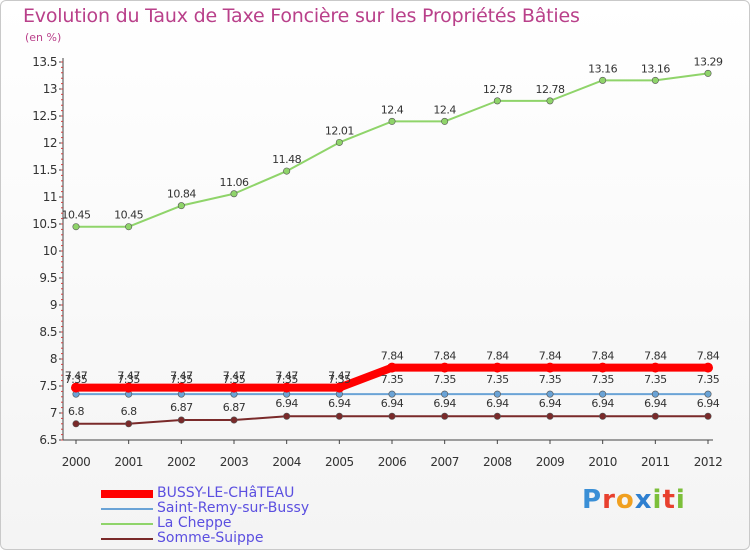 The height and width of the screenshot is (550, 750). Describe the element at coordinates (609, 500) in the screenshot. I see `logo-letter: r` at that location.